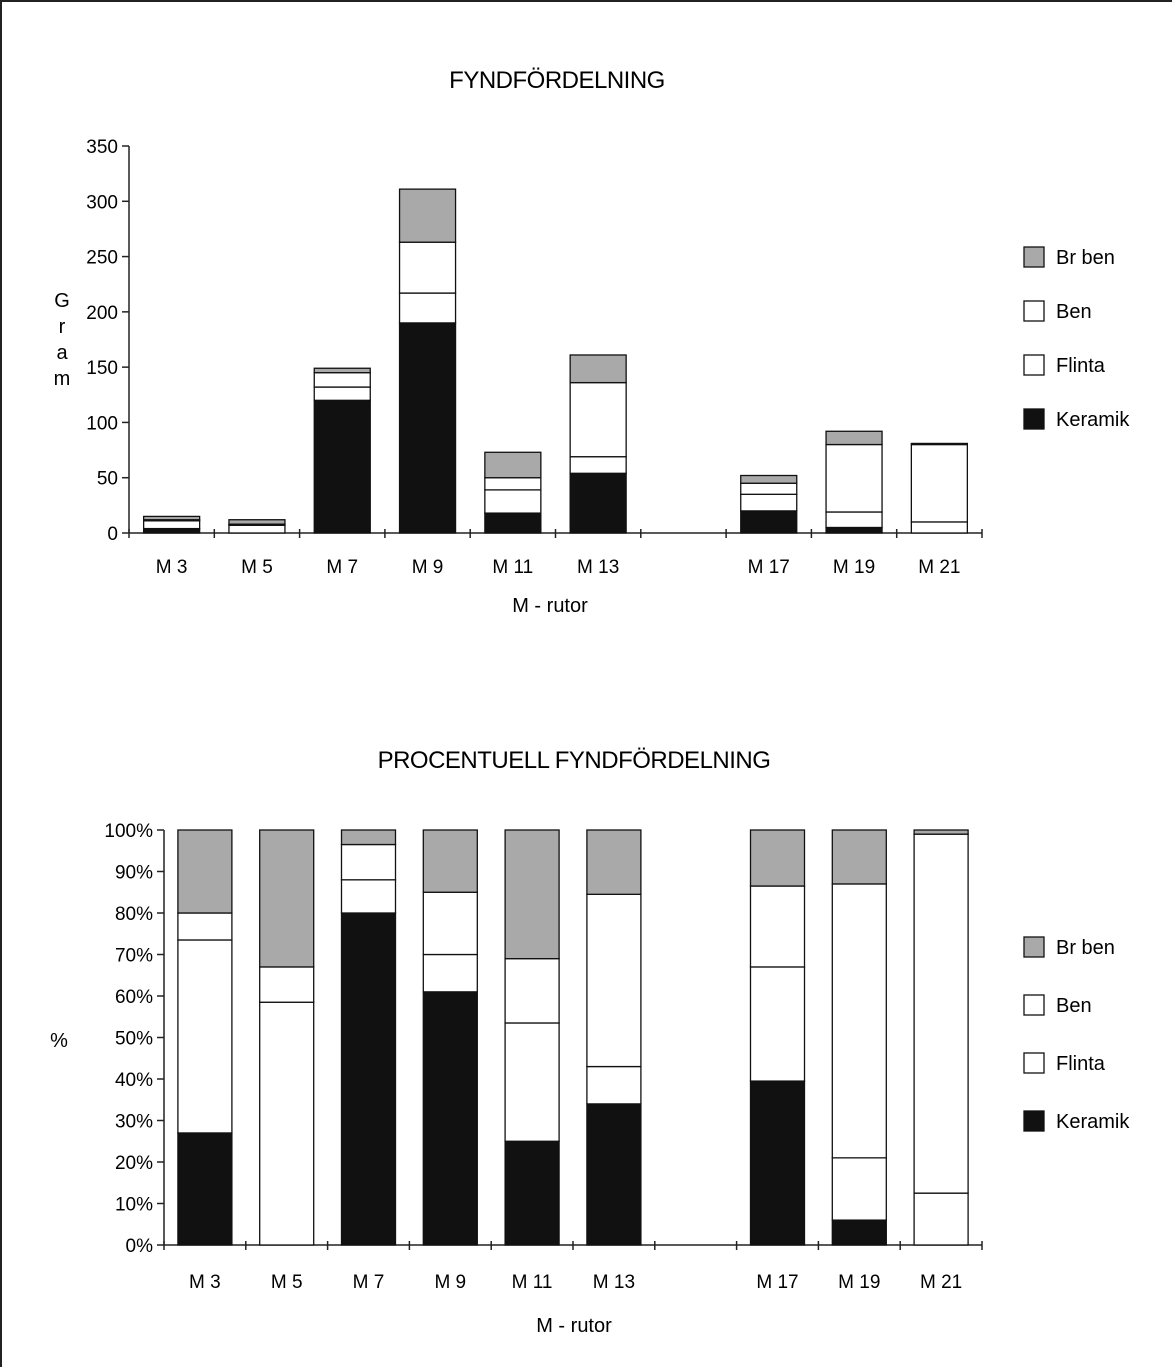  I want to click on y-axis-label-letter: G, so click(62, 301).